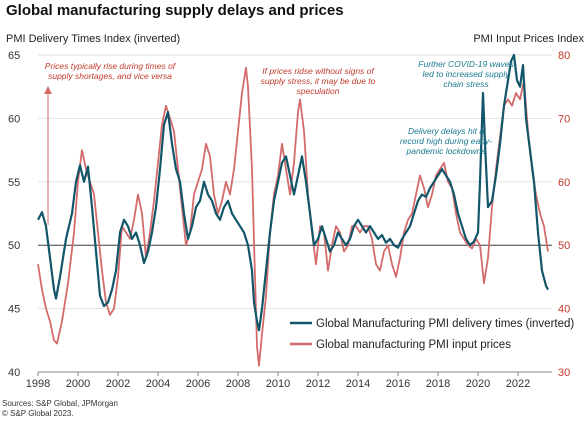 The width and height of the screenshot is (588, 425). I want to click on right-tick-label: 40, so click(564, 310).